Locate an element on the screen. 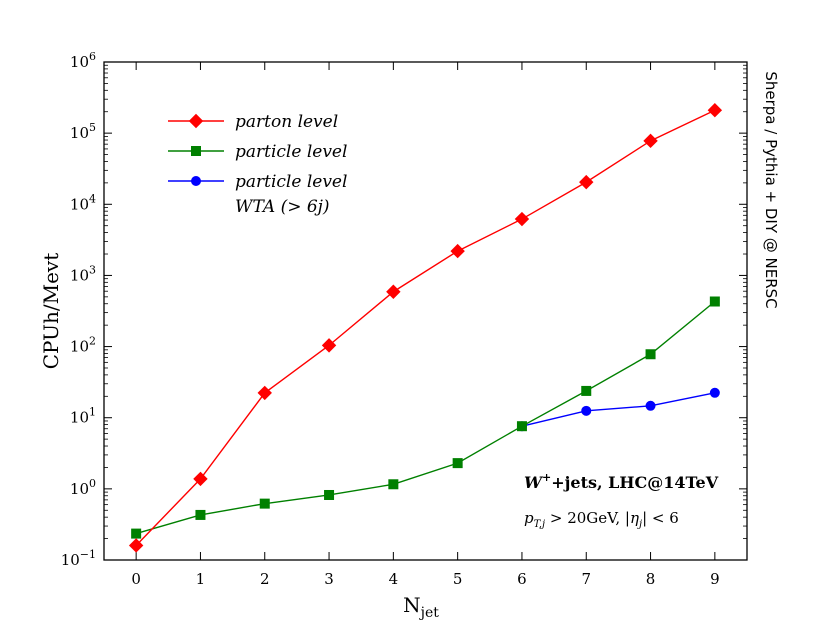  series-particle-level-wta is located at coordinates (618, 409).